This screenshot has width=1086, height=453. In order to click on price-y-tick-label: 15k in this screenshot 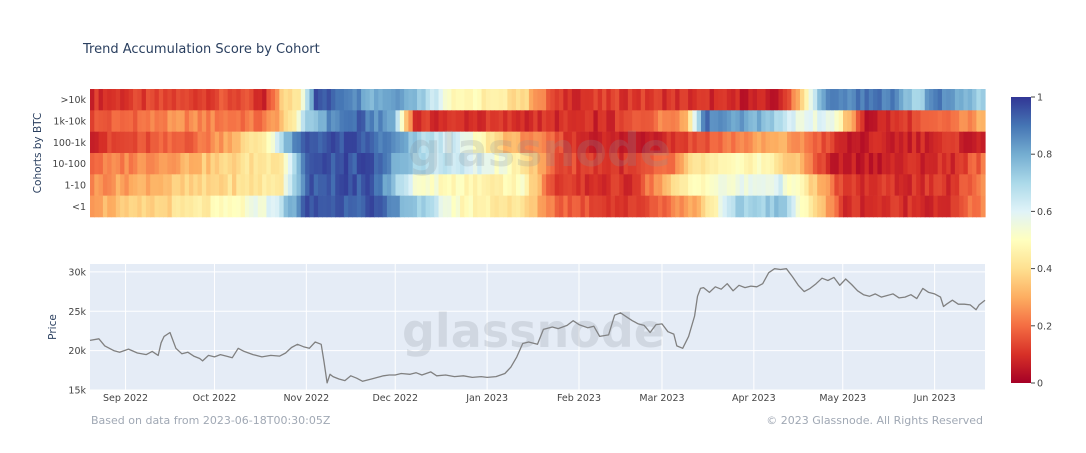, I will do `click(77, 391)`.